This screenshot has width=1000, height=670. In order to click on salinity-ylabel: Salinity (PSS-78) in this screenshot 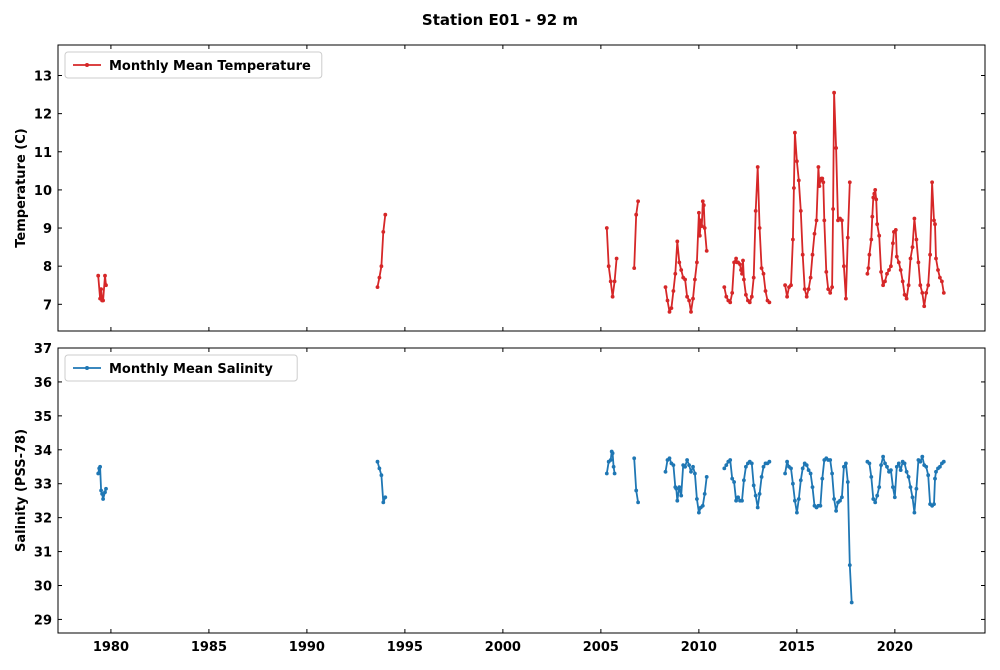, I will do `click(21, 490)`.